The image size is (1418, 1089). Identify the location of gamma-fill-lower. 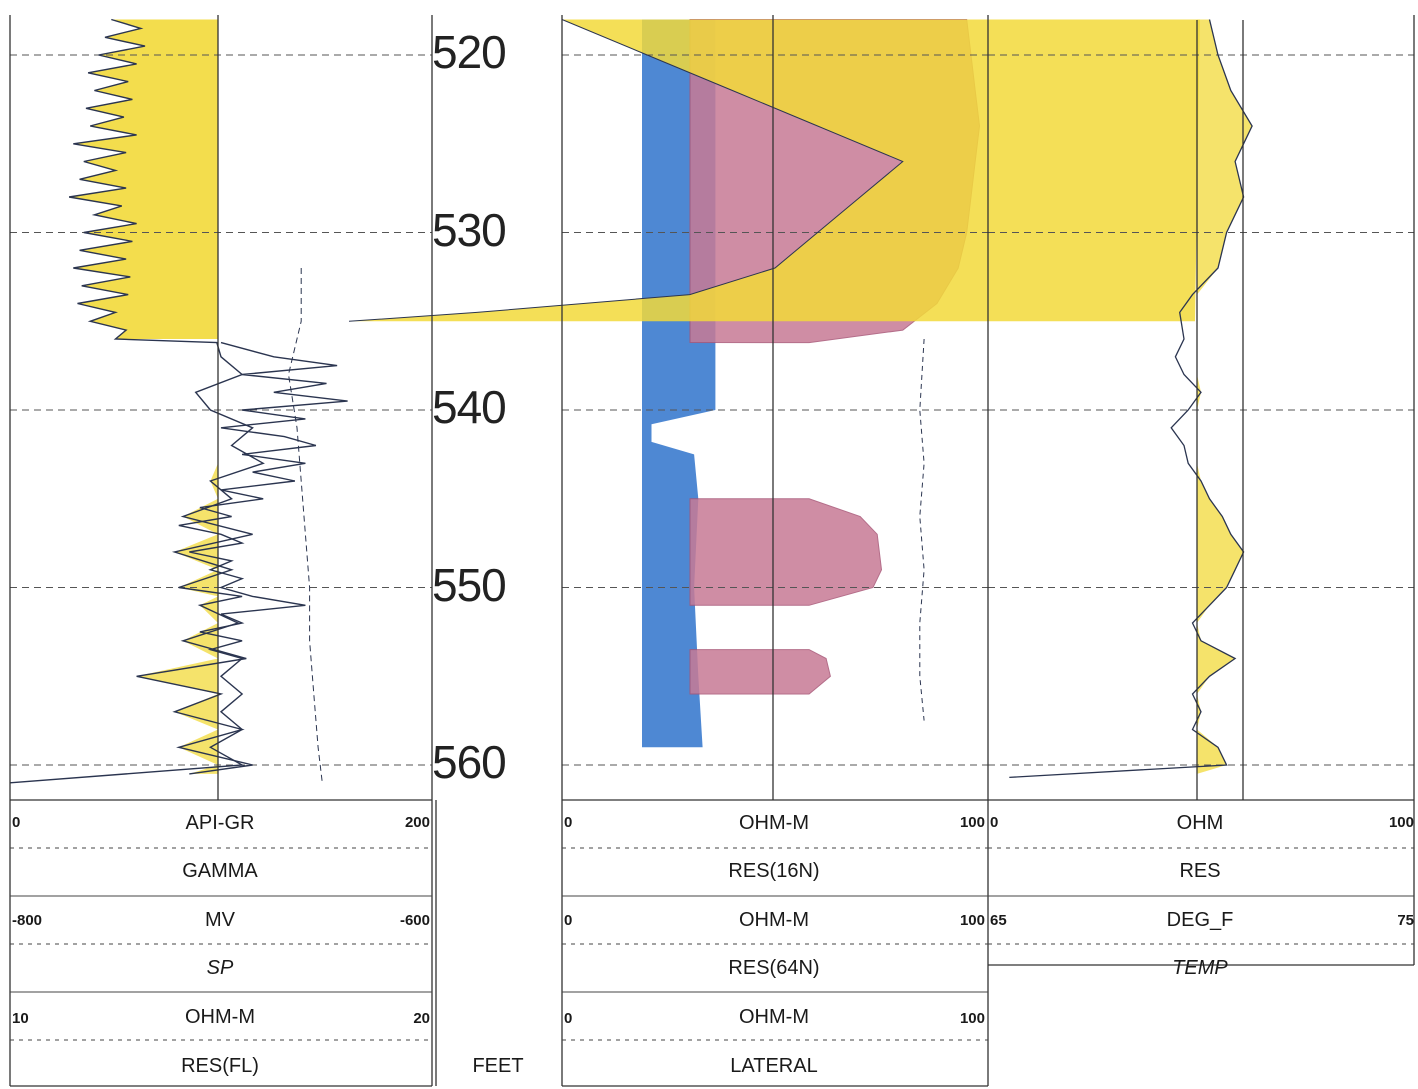
(177, 600).